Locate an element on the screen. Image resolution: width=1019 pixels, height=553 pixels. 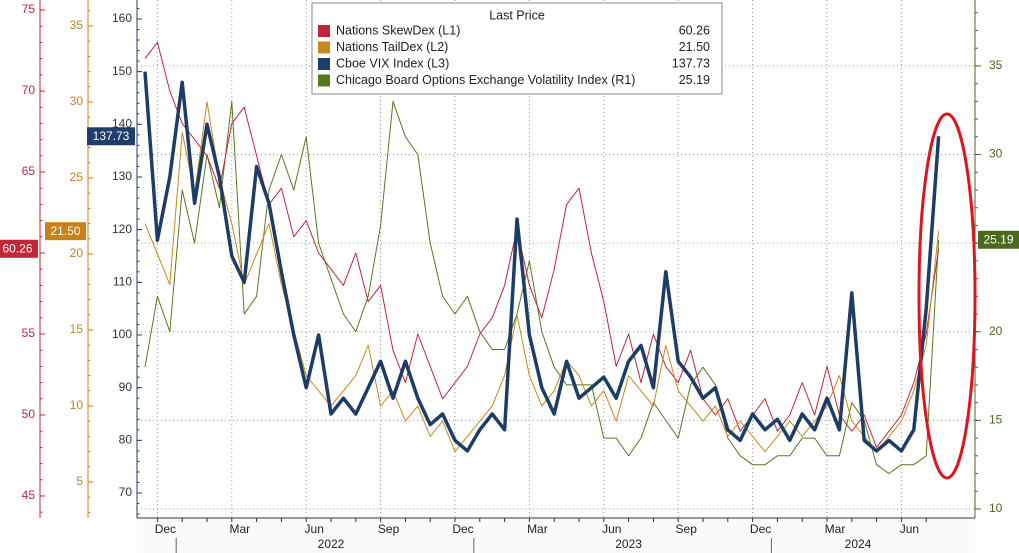
y-tick-label: 120 is located at coordinates (122, 229).